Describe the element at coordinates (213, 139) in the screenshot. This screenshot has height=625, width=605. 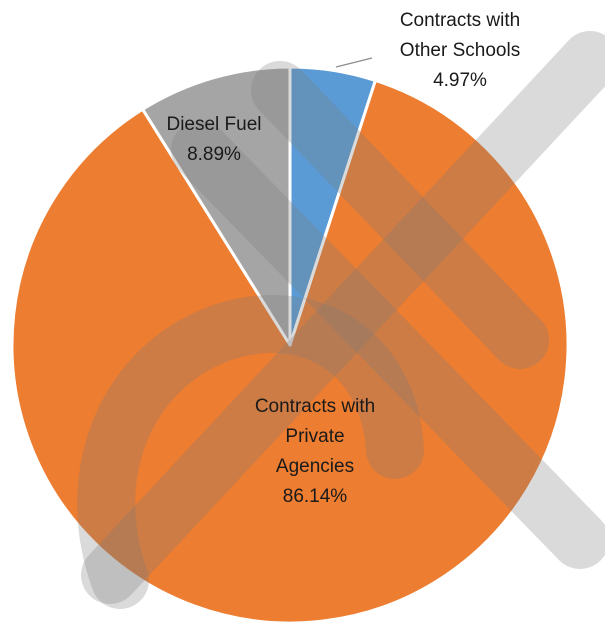
I see `slice-label-diesel-fuel: Diesel Fuel 8.89%` at that location.